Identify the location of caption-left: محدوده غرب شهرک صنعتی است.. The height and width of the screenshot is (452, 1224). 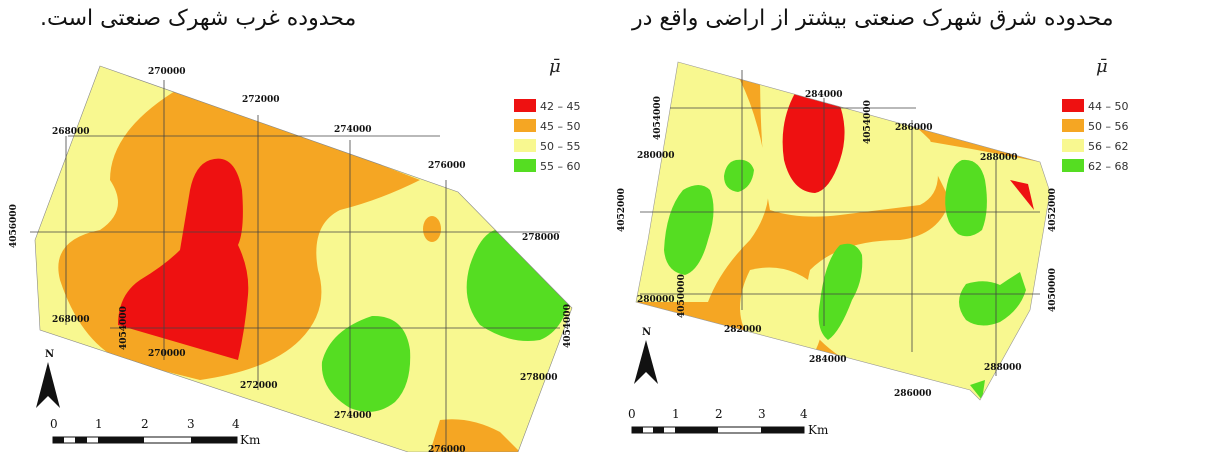
(198, 18).